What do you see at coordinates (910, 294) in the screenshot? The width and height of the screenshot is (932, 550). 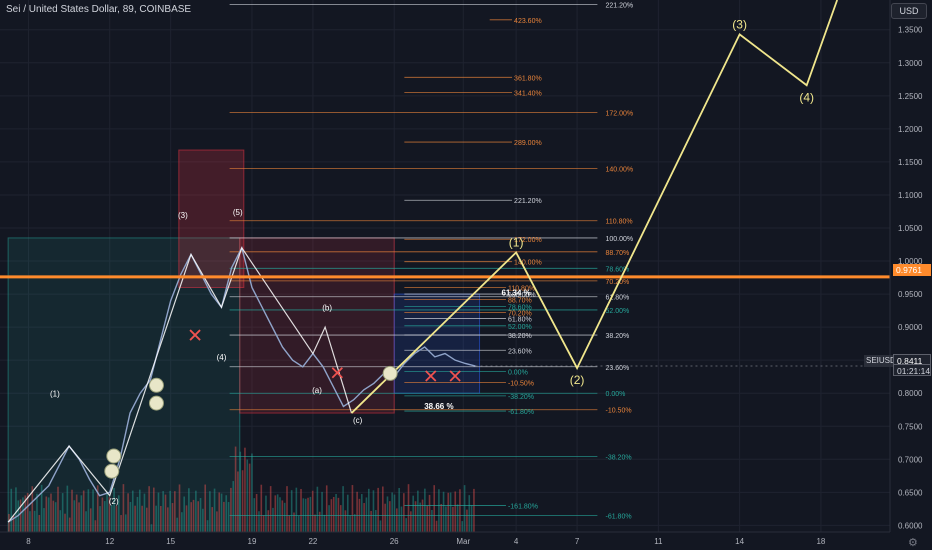 I see `y-tick-label: 0.9500` at bounding box center [910, 294].